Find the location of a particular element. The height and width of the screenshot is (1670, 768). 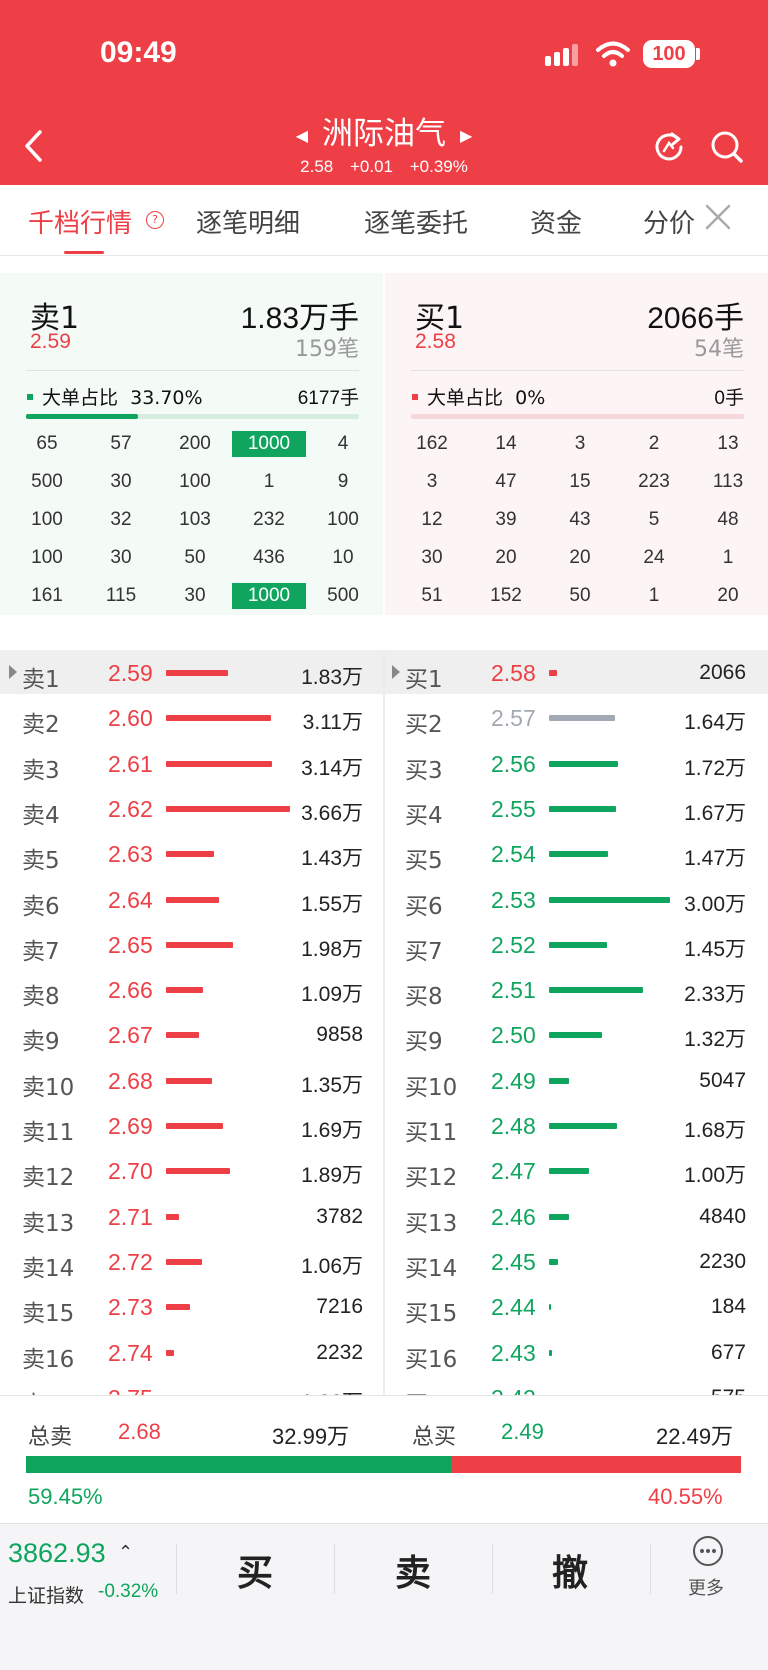

buy-level-label: 买16 is located at coordinates (431, 1357).